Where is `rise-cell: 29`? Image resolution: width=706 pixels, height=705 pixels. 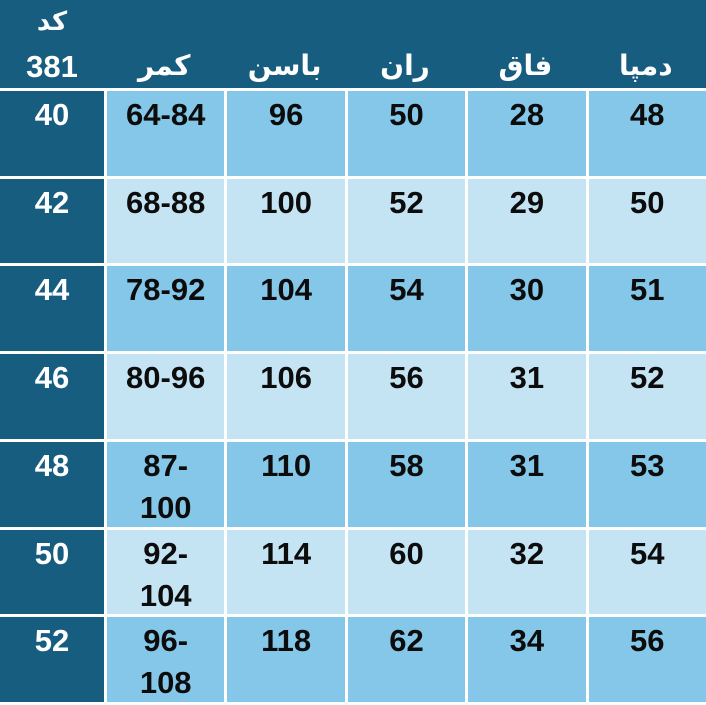
rise-cell: 29 is located at coordinates (527, 221).